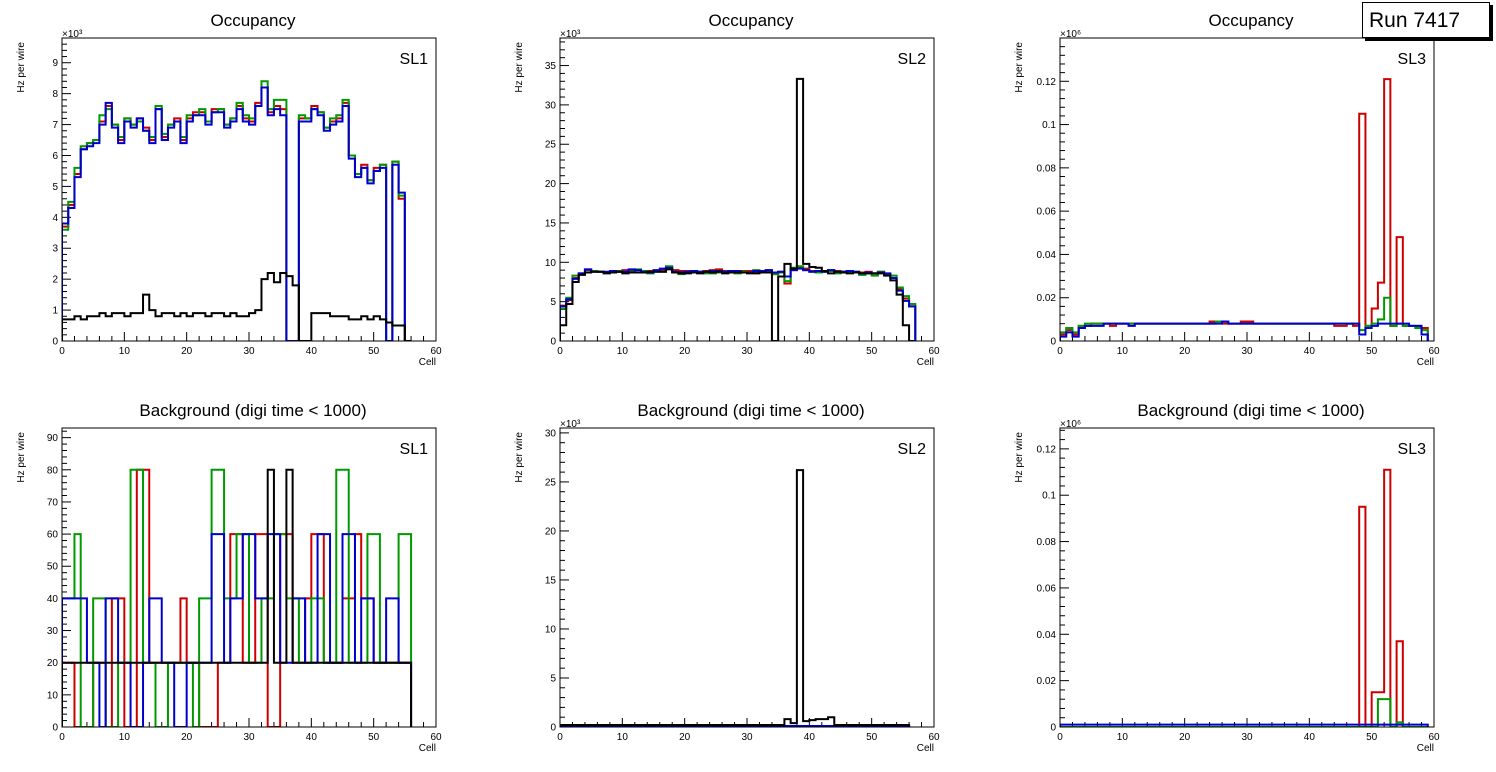 The width and height of the screenshot is (1496, 772). What do you see at coordinates (551, 482) in the screenshot?
I see `y-tick-label: 25` at bounding box center [551, 482].